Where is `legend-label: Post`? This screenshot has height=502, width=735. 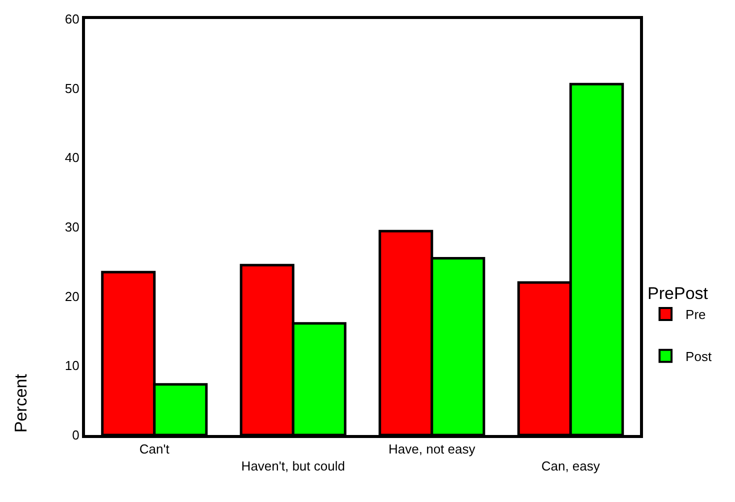
legend-label: Post is located at coordinates (699, 356).